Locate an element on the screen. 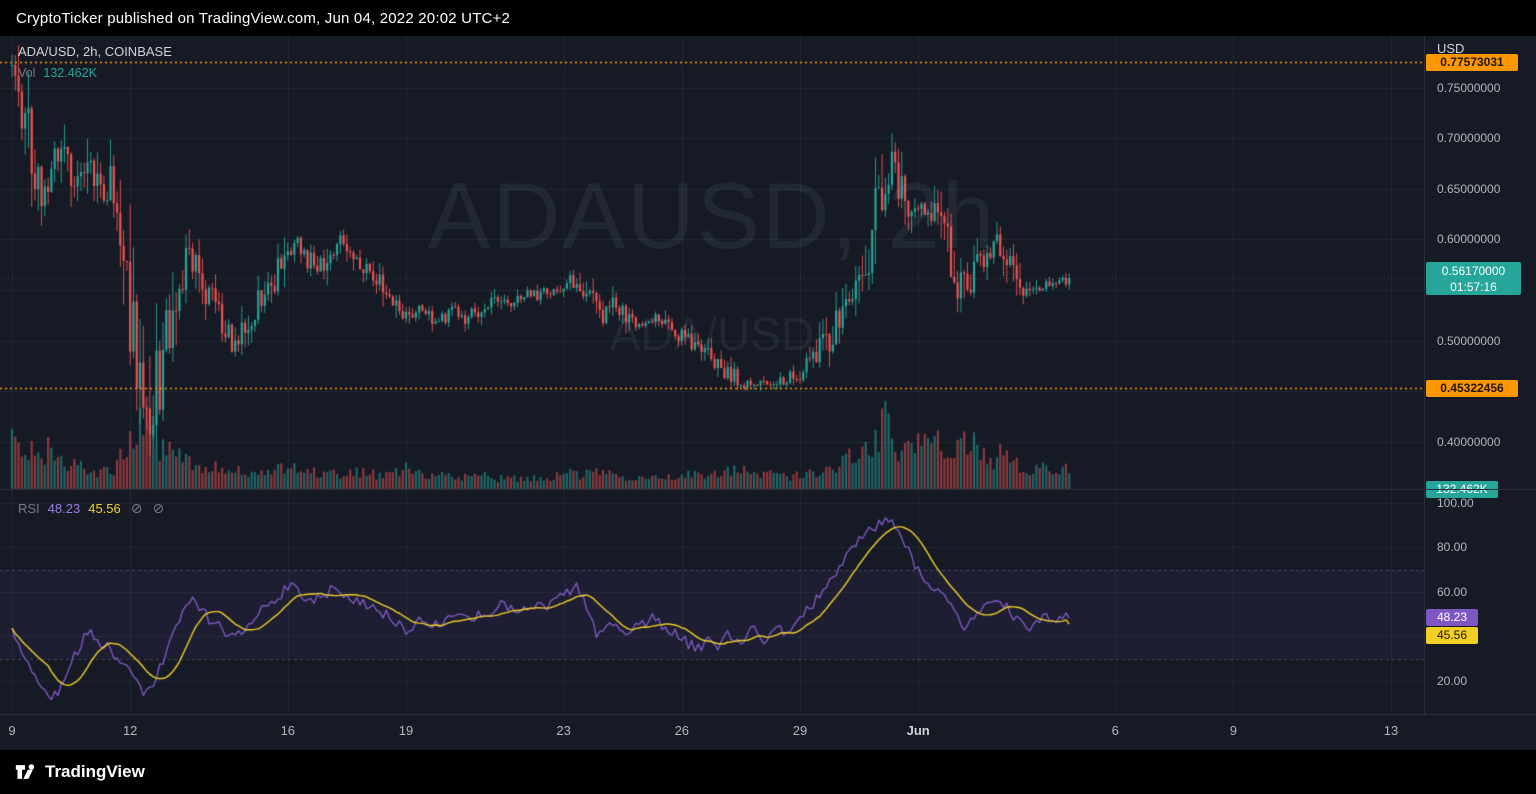  time-axis-label: 19 is located at coordinates (406, 730).